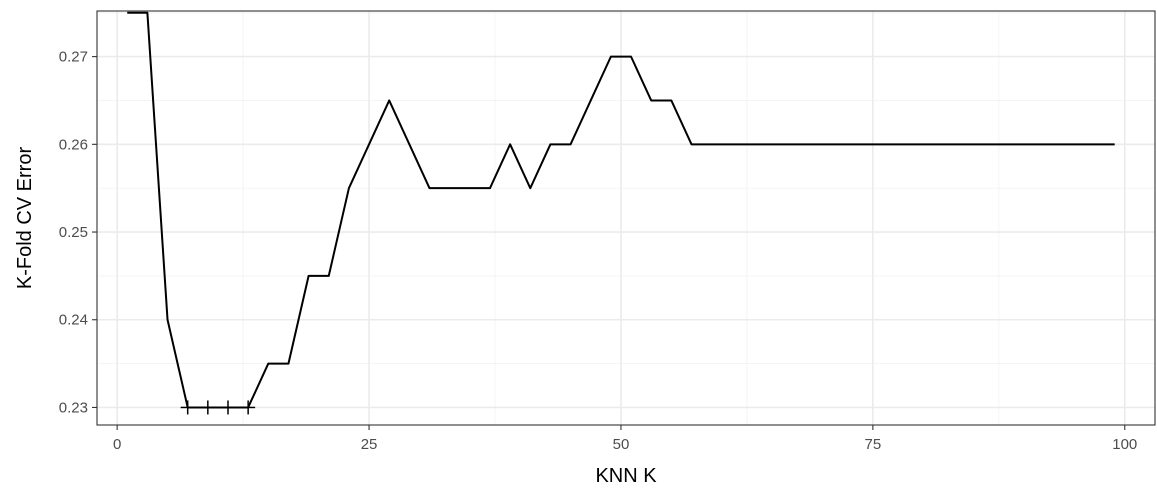  Describe the element at coordinates (621, 444) in the screenshot. I see `x-tick-label: 50` at that location.